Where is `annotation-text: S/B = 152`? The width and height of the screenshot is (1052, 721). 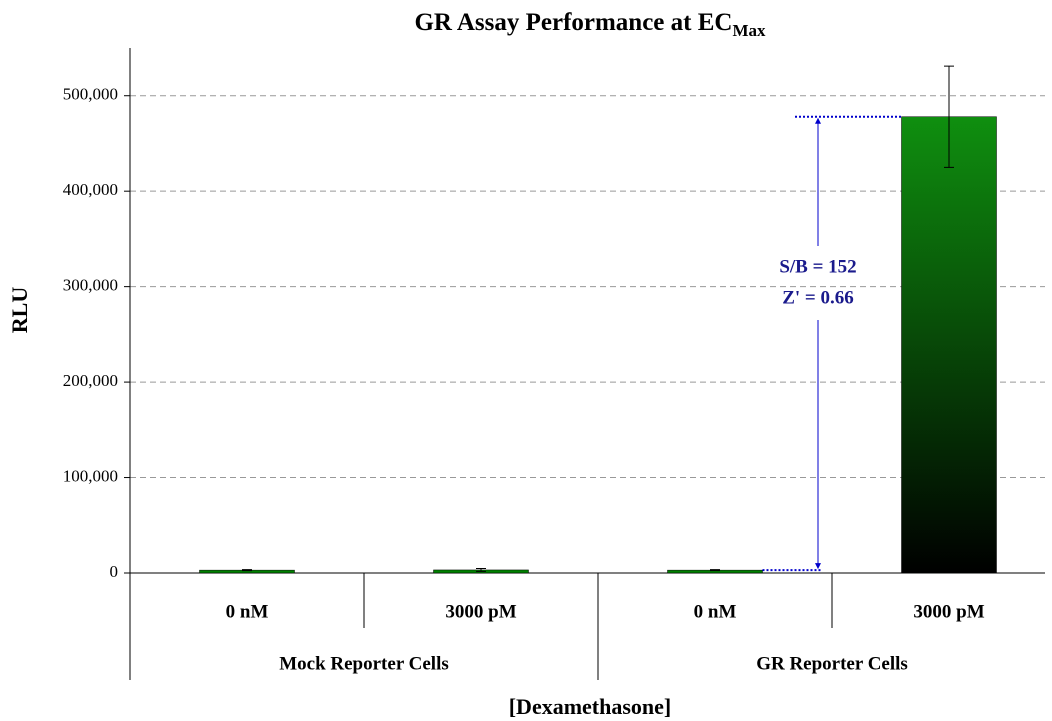 annotation-text: S/B = 152 is located at coordinates (817, 266).